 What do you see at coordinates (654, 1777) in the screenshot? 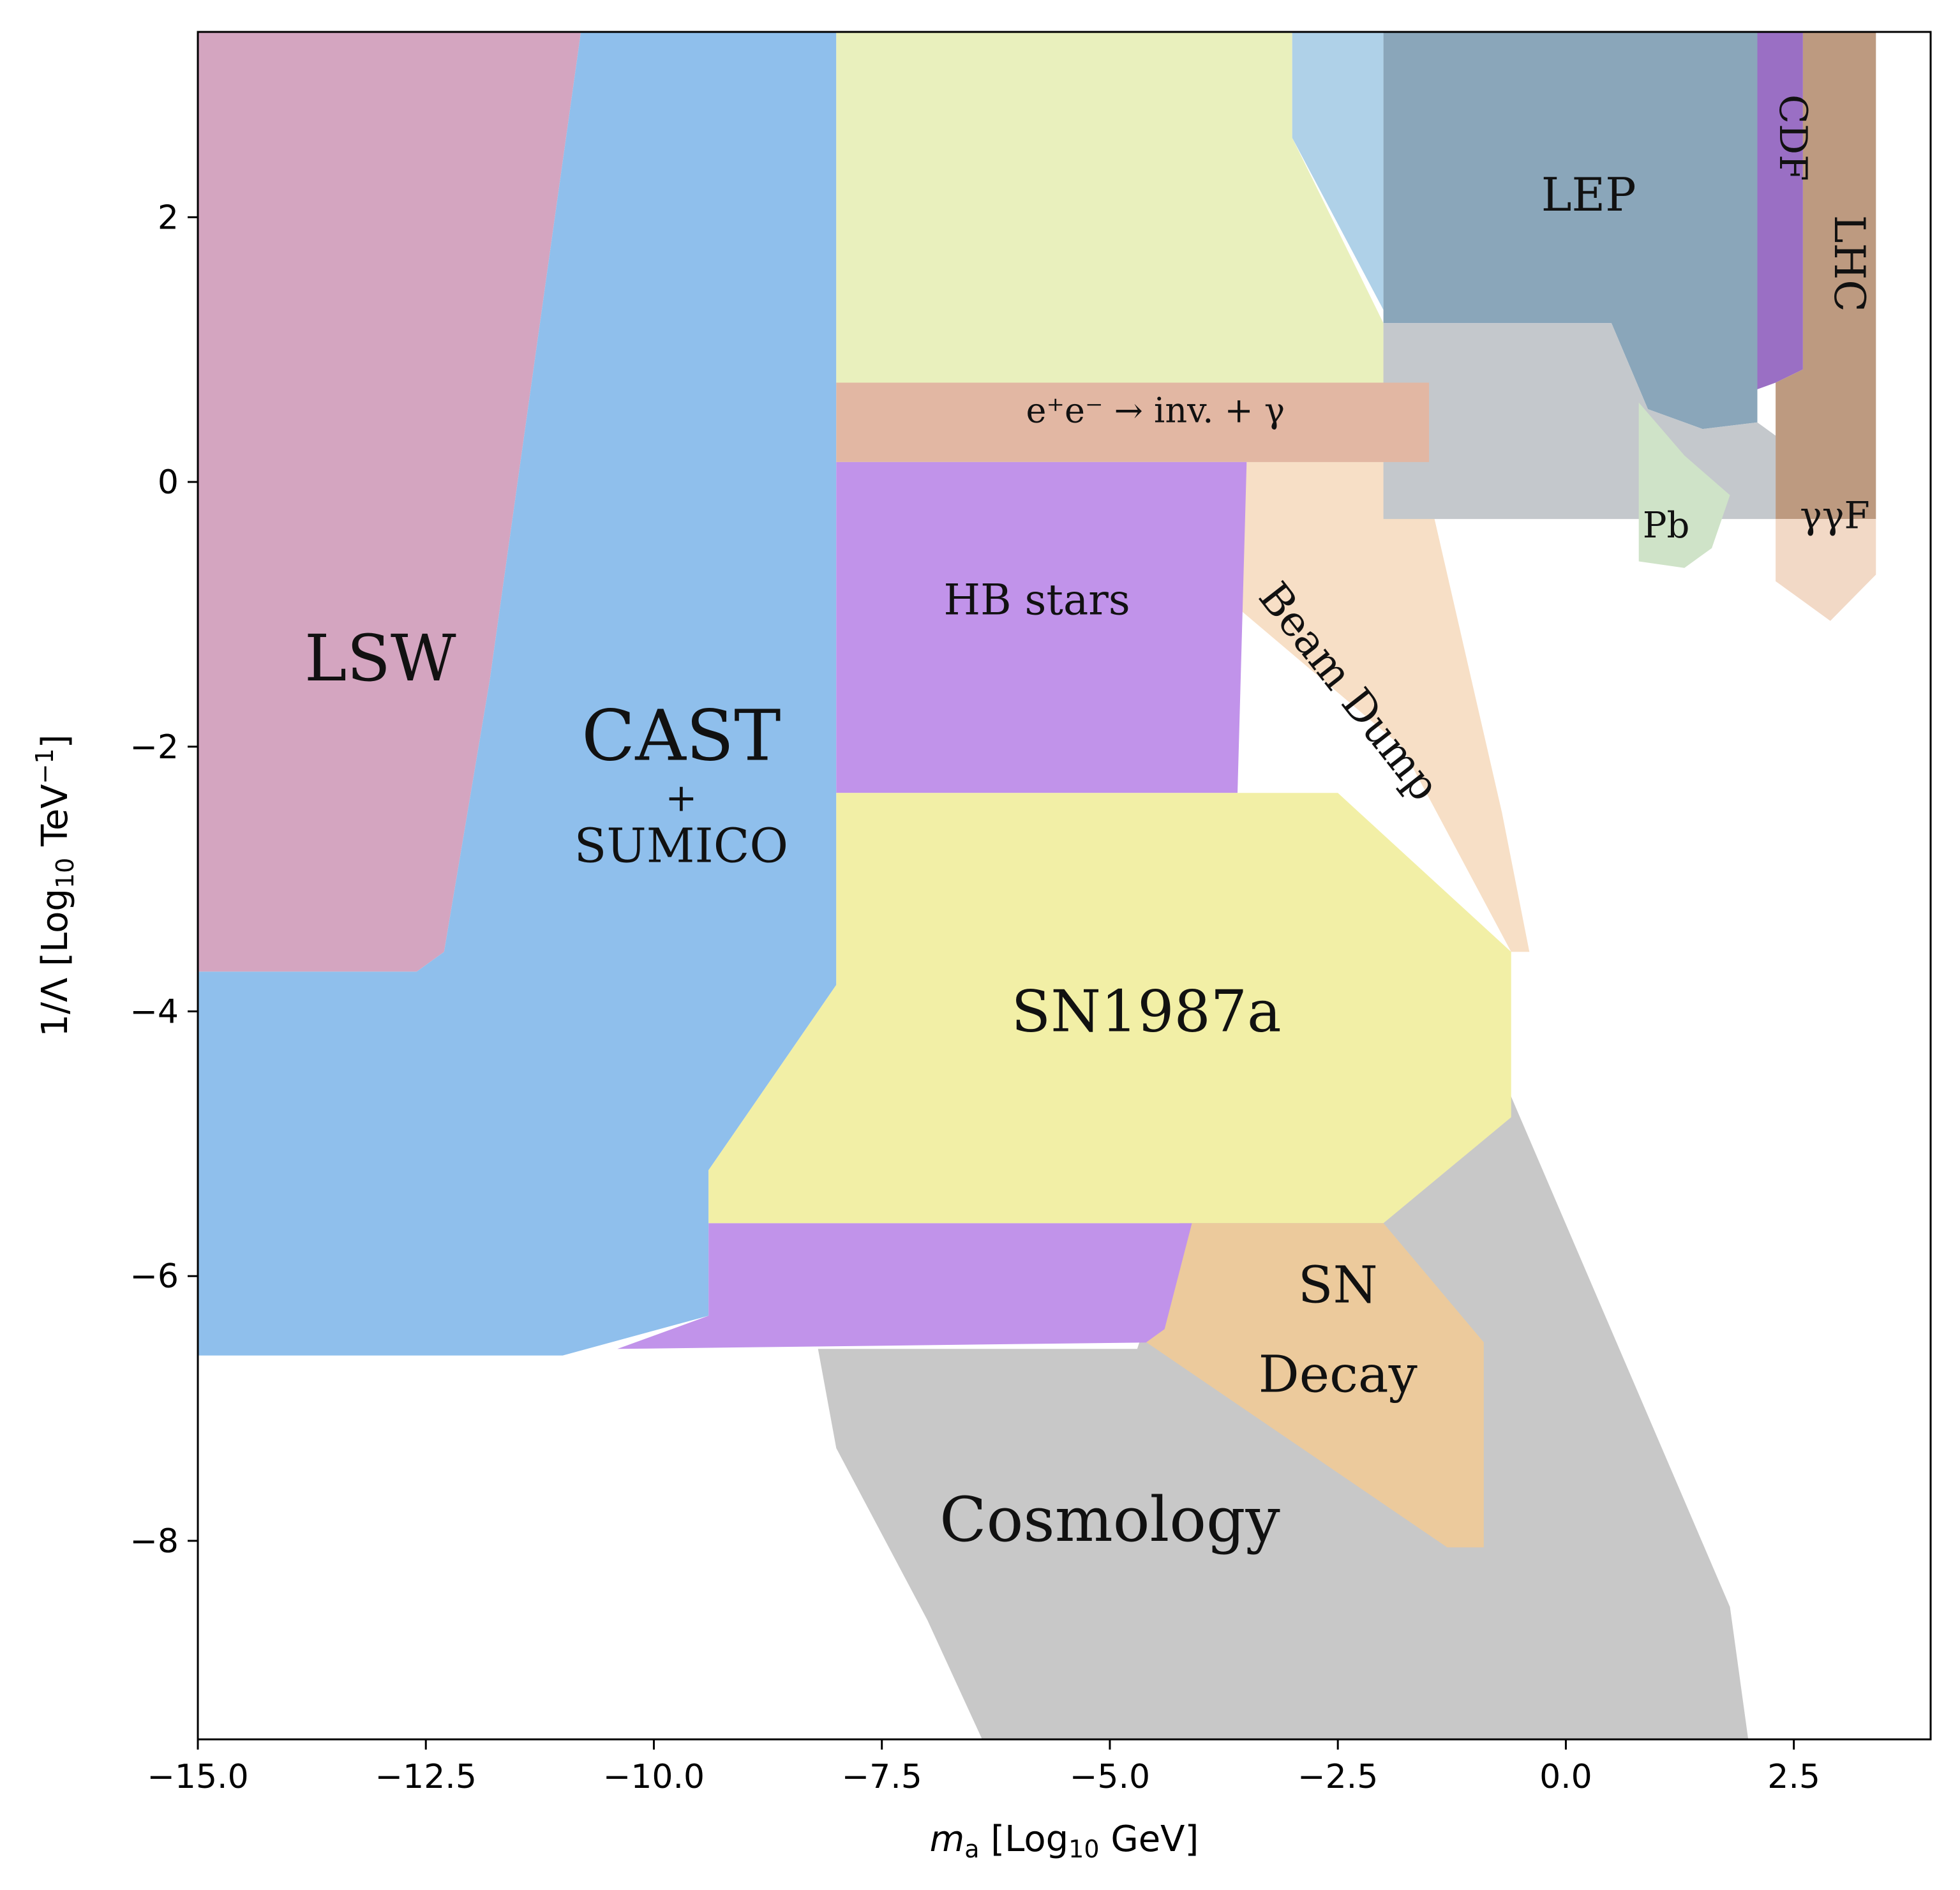
I see `x-tick-label: −10.0` at bounding box center [654, 1777].